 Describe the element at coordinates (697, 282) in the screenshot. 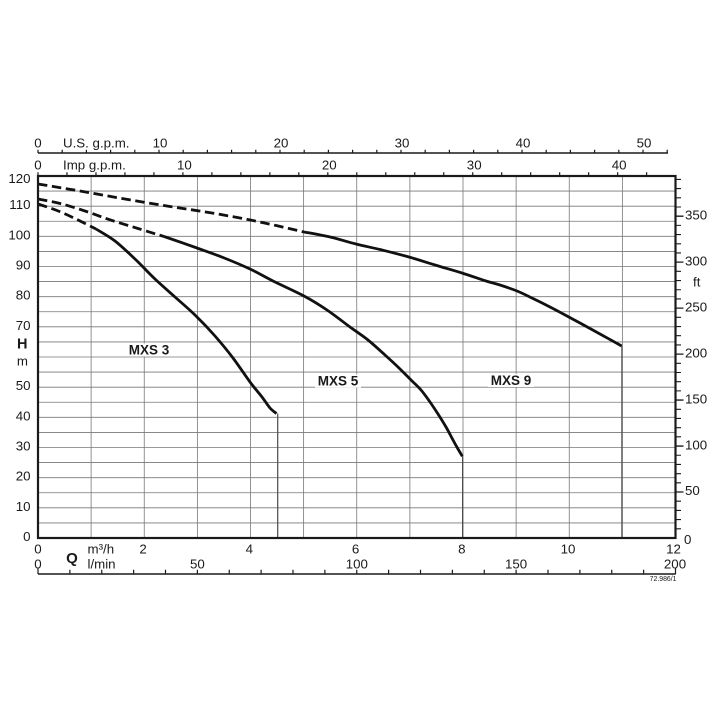

I see `svg-text: ft` at that location.